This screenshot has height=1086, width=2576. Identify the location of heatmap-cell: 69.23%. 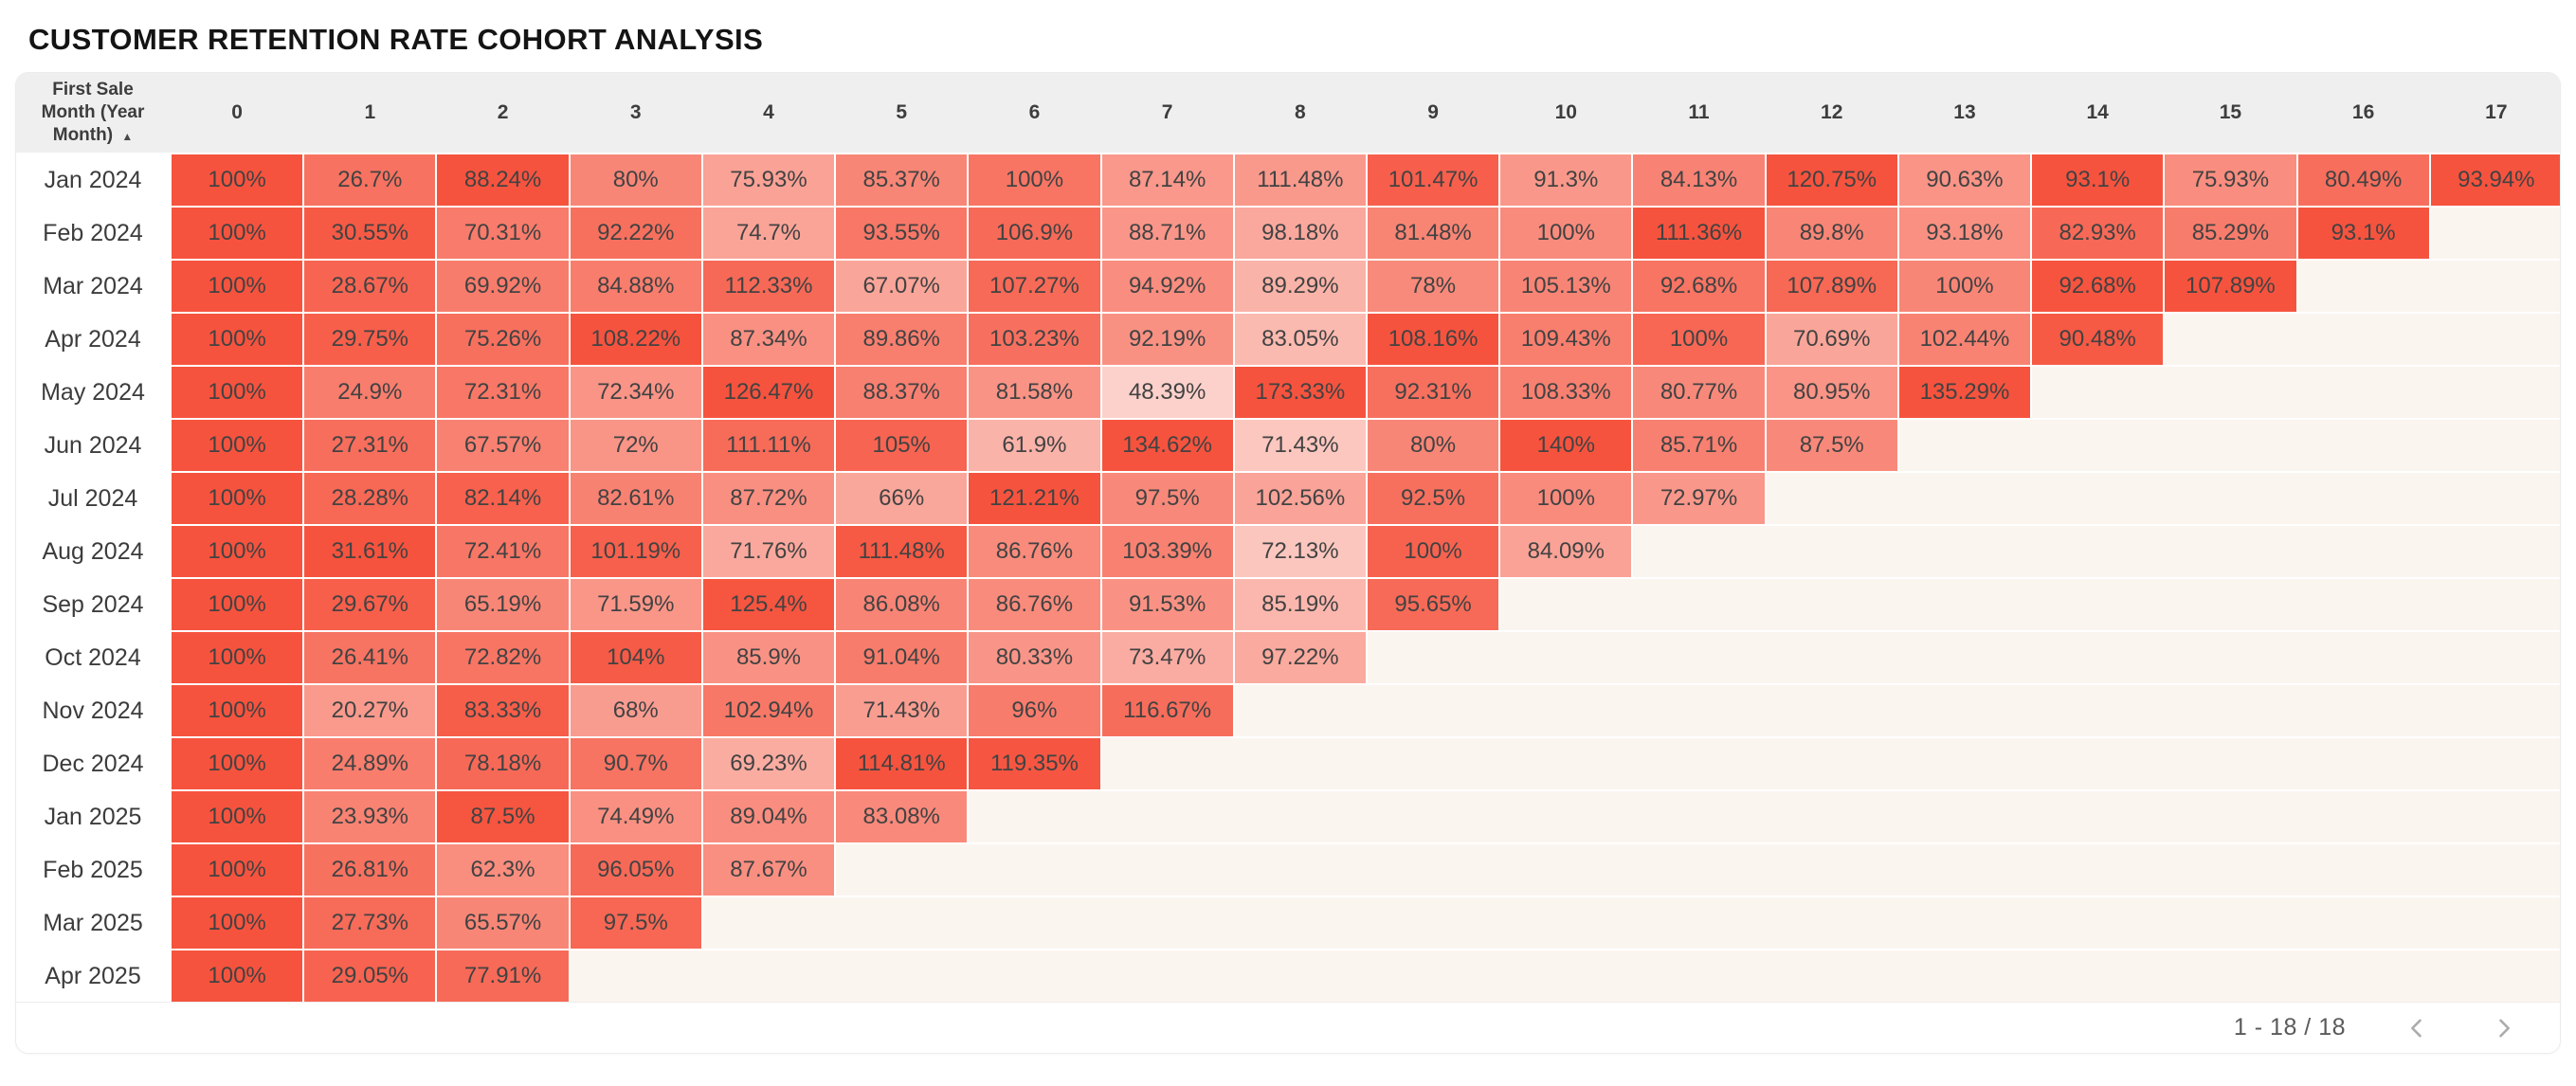
(768, 763).